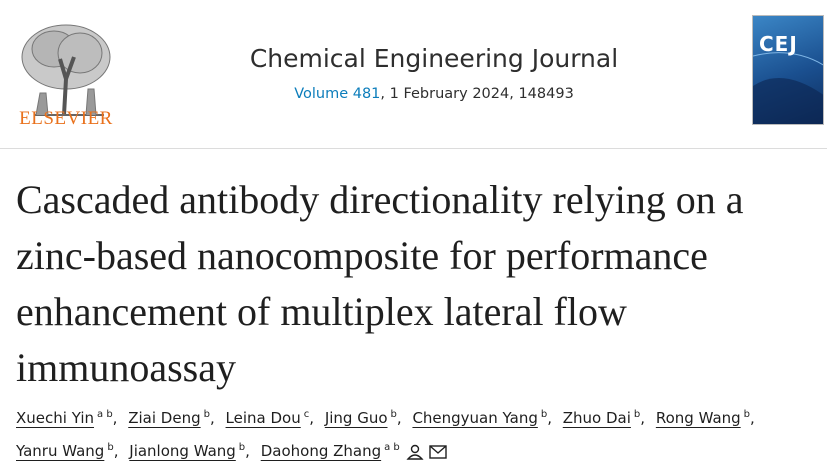  I want to click on author-name: Jing Guo, so click(356, 418).